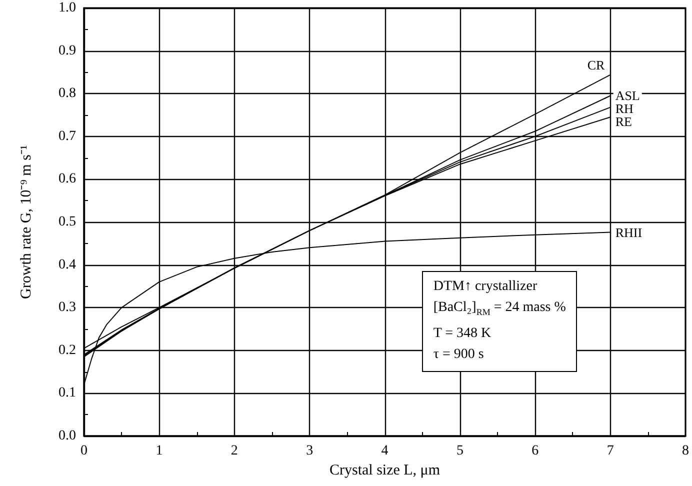 The width and height of the screenshot is (692, 486). What do you see at coordinates (67, 8) in the screenshot?
I see `y-tick-label: 1.0` at bounding box center [67, 8].